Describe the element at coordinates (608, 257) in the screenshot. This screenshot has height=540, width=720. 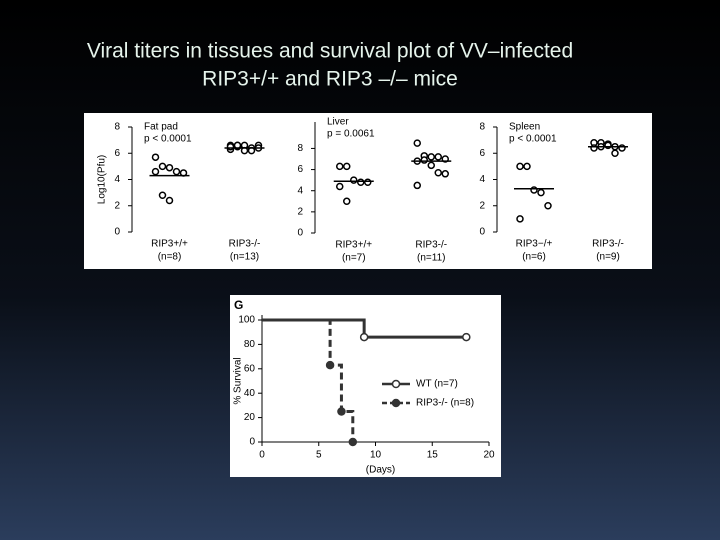
I see `x-tick-label: (n=9)` at that location.